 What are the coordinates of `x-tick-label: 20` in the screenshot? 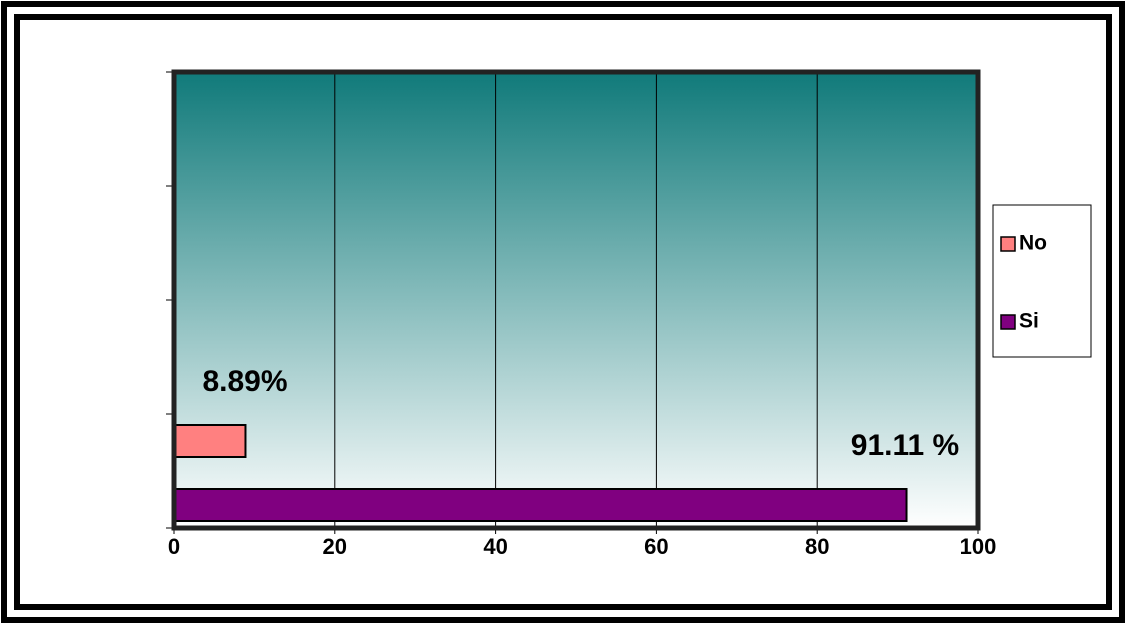 It's located at (335, 546).